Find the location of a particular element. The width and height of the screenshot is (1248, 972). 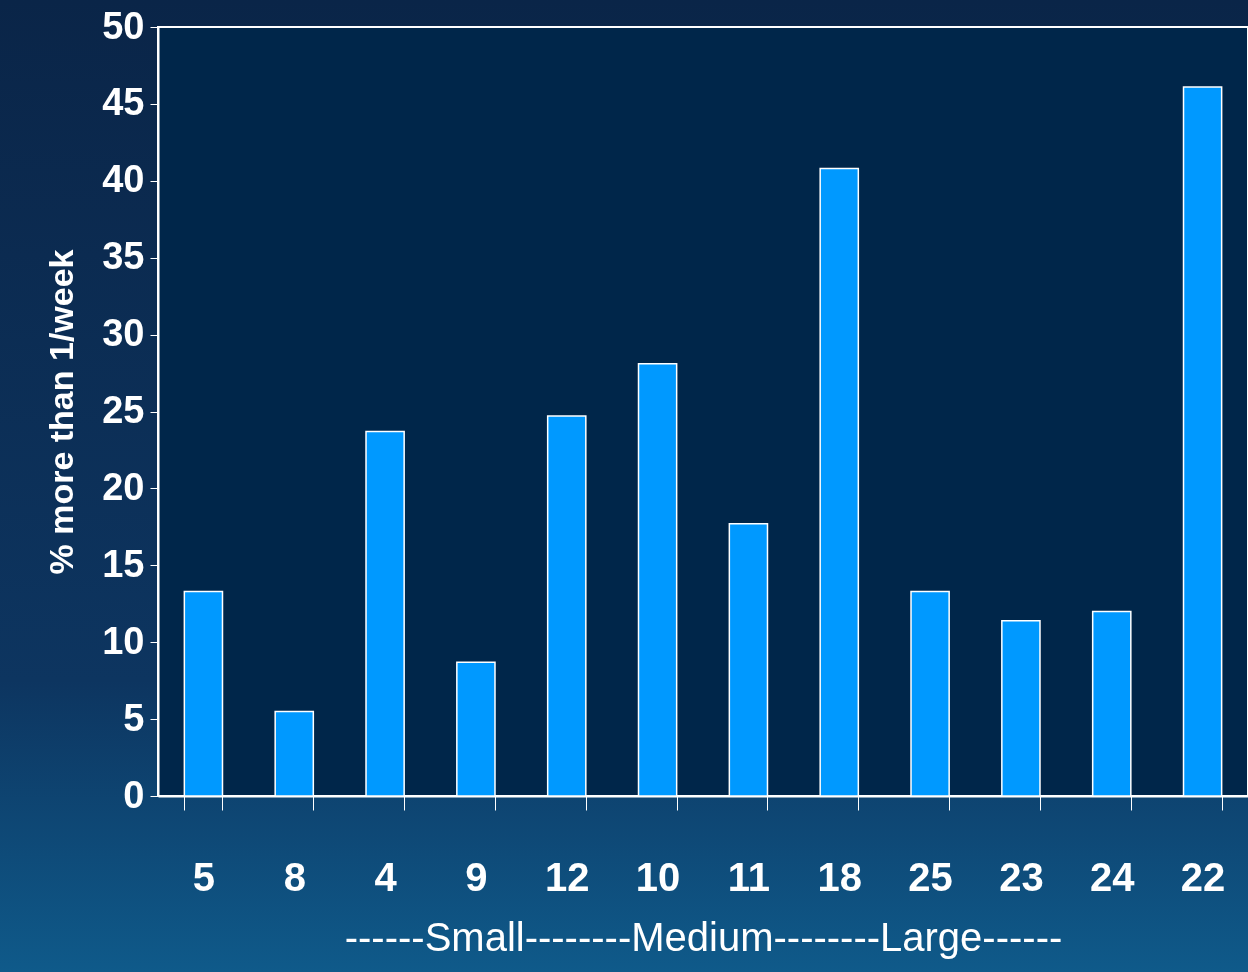

y-tick-label: 40 is located at coordinates (123, 179).